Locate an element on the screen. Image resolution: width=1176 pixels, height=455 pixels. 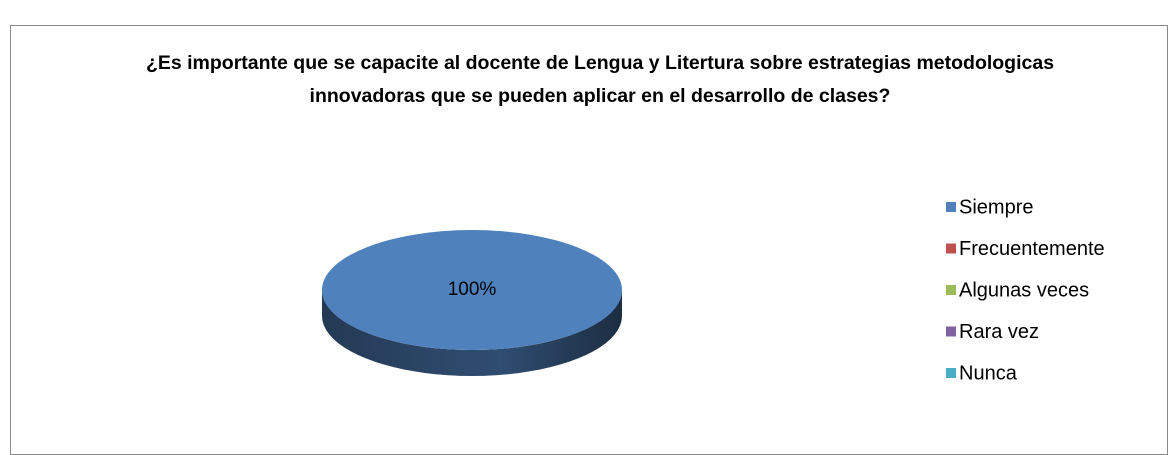
legend-label: Nunca is located at coordinates (988, 373).